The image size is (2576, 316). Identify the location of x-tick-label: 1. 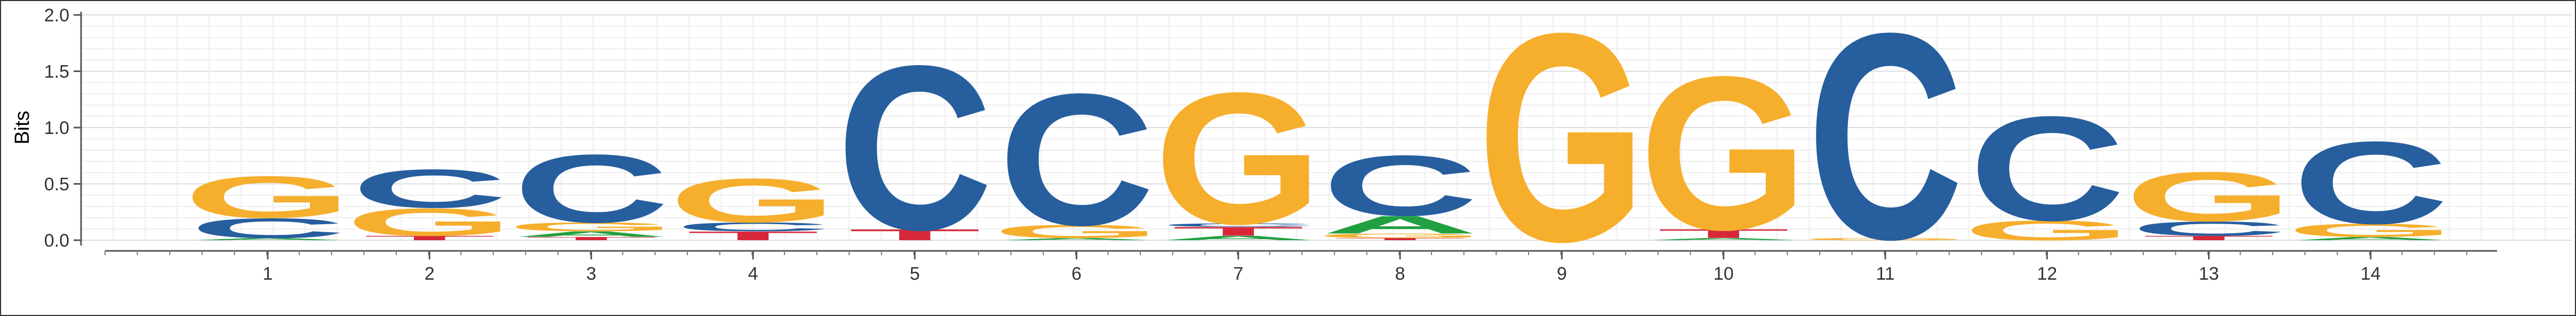
(268, 274).